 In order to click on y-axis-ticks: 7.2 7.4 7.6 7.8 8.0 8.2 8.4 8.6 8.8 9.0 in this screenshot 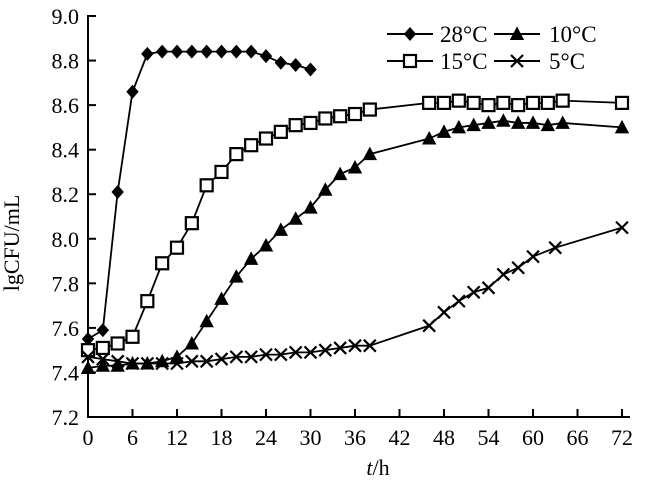, I will do `click(74, 217)`.